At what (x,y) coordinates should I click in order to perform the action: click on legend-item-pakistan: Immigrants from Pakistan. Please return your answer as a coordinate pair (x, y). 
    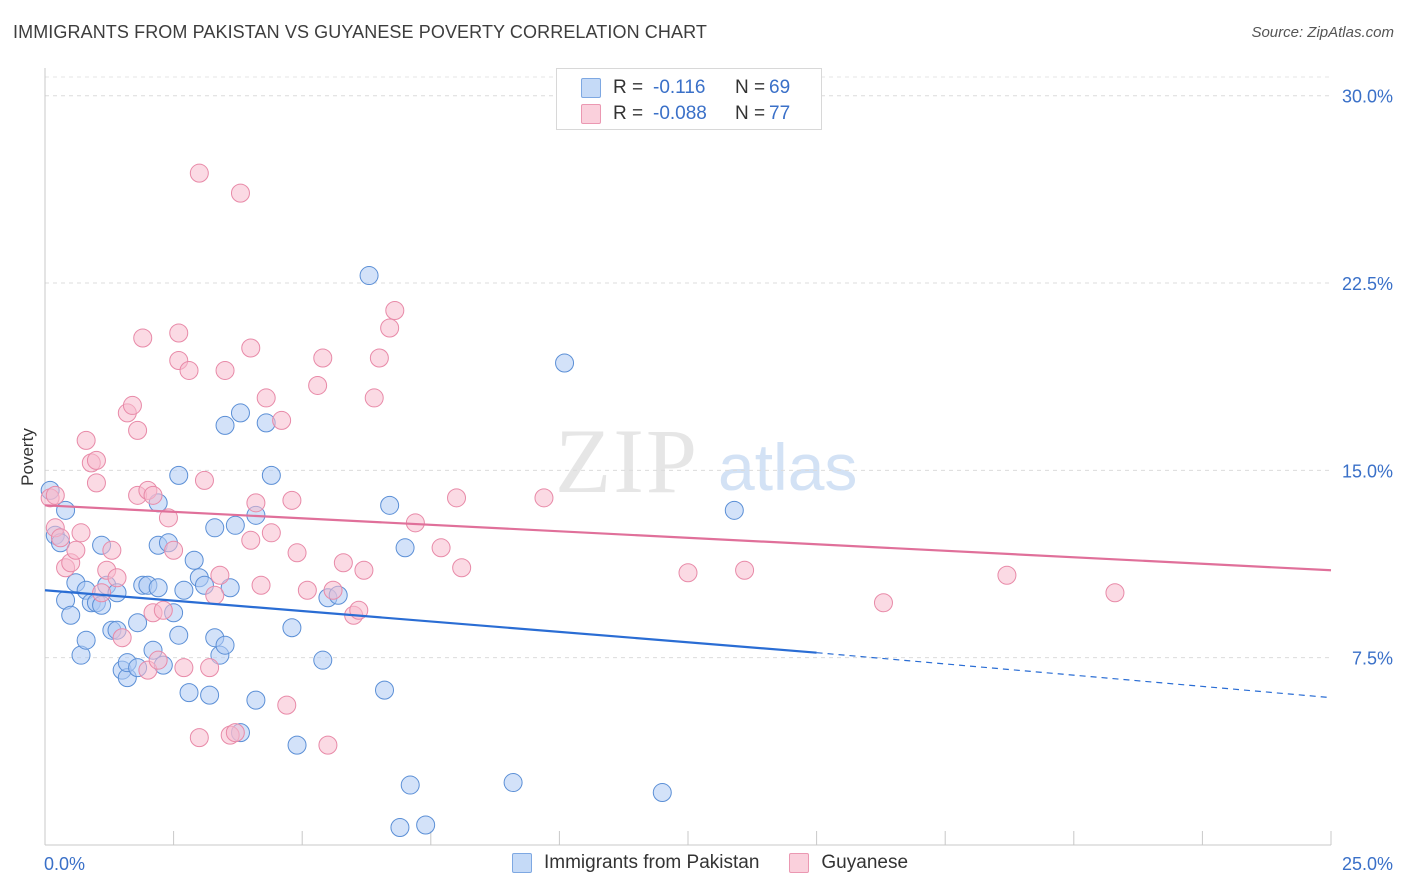
    Looking at the image, I should click on (635, 863).